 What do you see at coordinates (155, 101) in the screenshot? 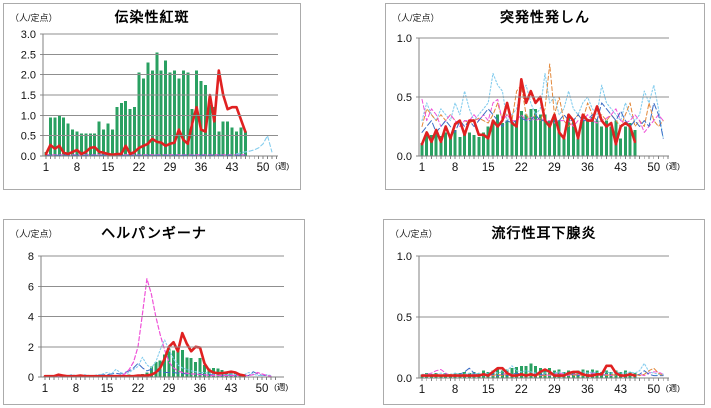
I see `chart-canvas-erythema-infectiosum: 3.0 2.5 2.0 1.5 1.0 0.5 0.0 1 8 15 22 29 36 43 50 (週)` at bounding box center [155, 101].